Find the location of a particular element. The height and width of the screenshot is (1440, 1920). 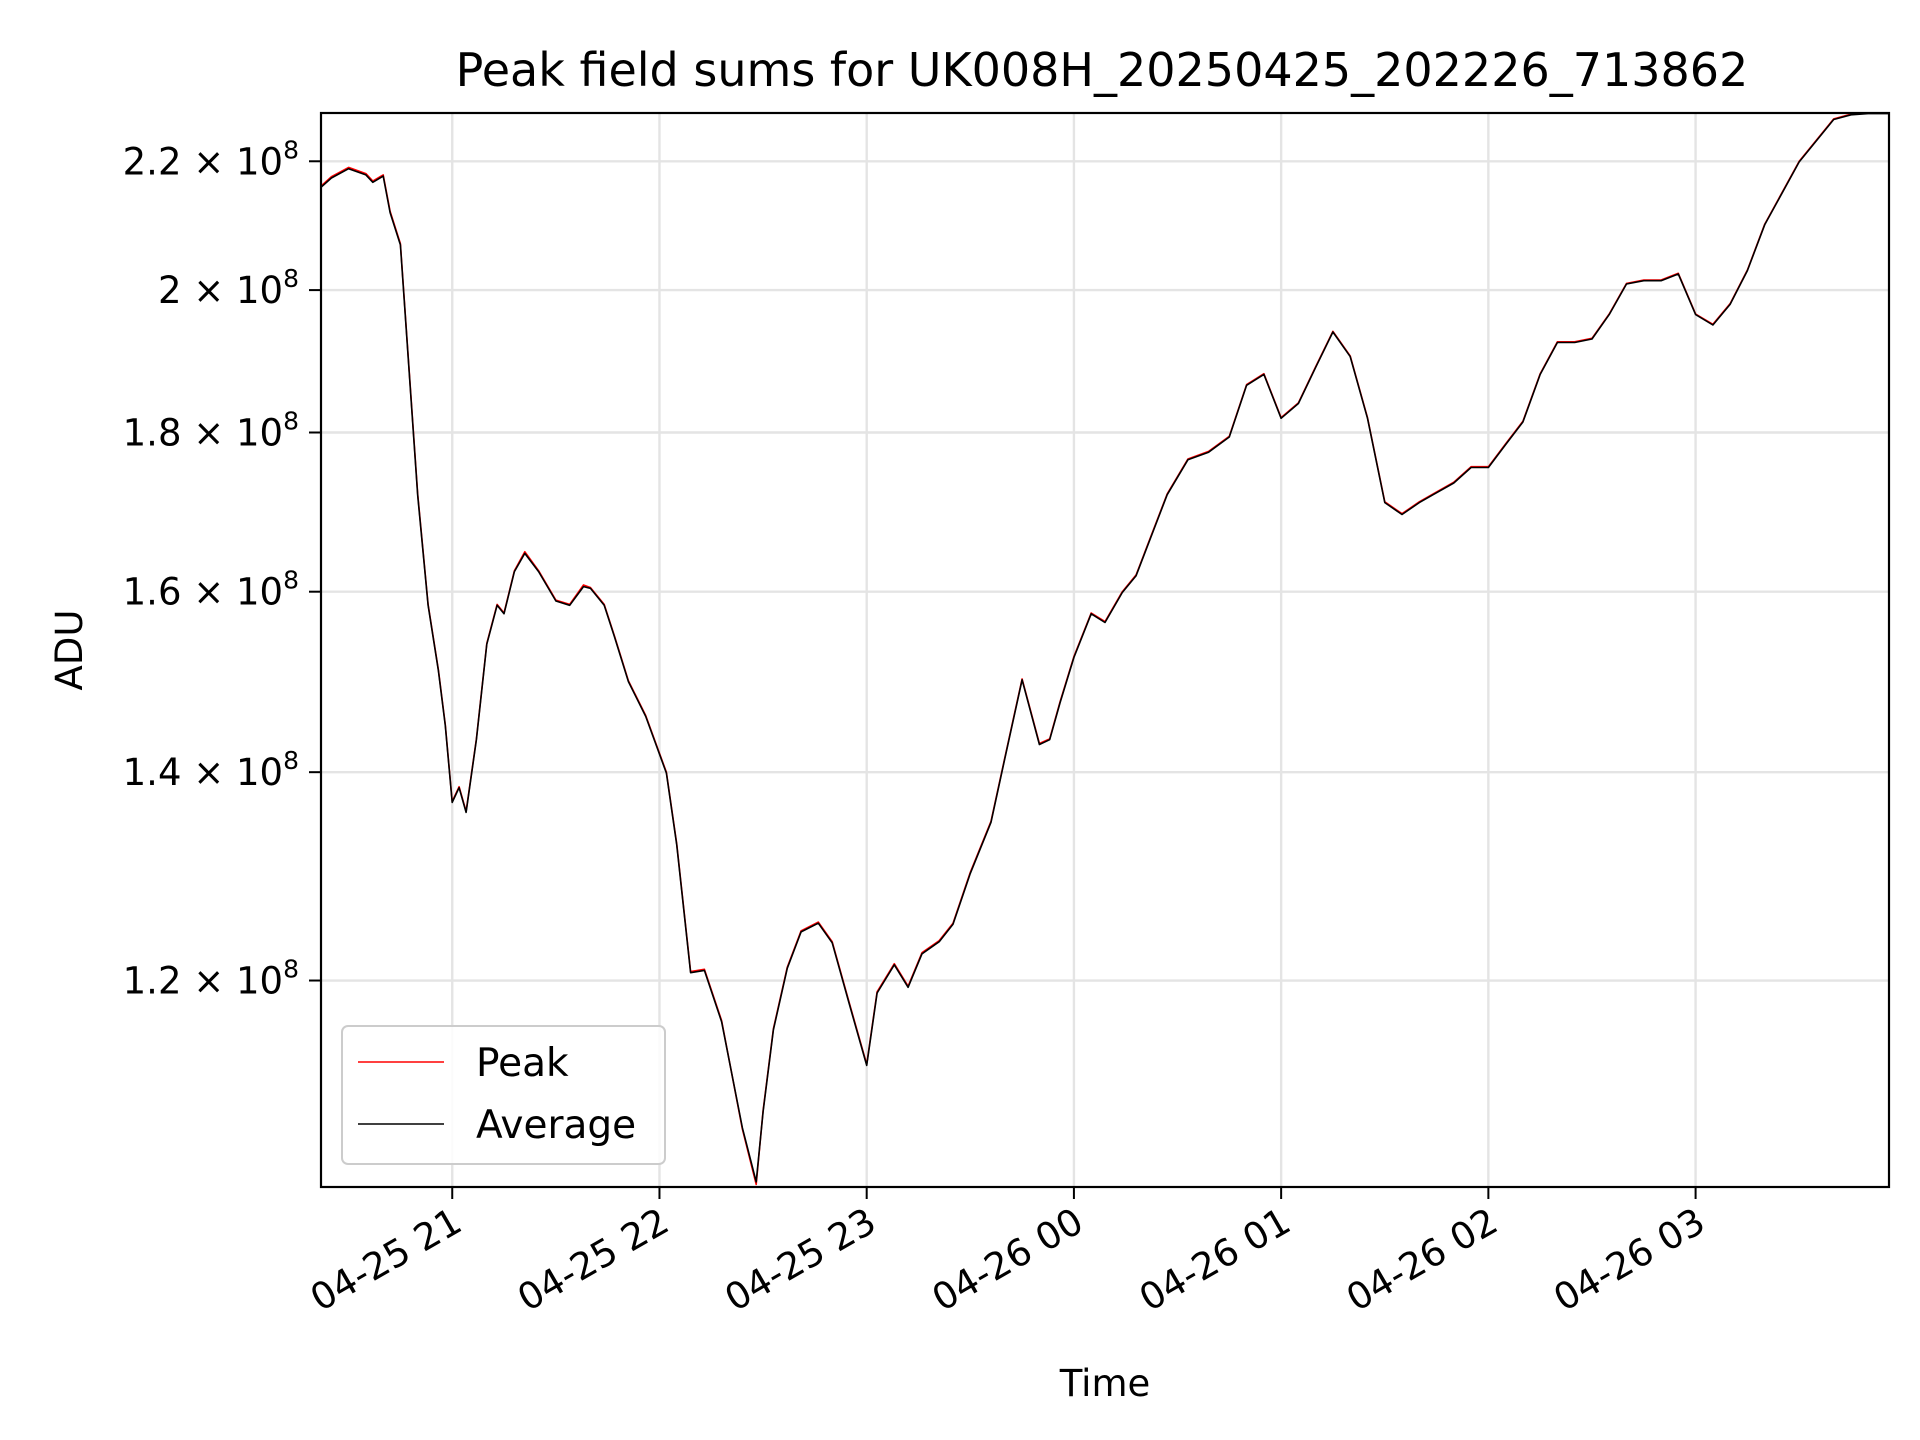

y-tick-label: 2 × 108 is located at coordinates (228, 288).